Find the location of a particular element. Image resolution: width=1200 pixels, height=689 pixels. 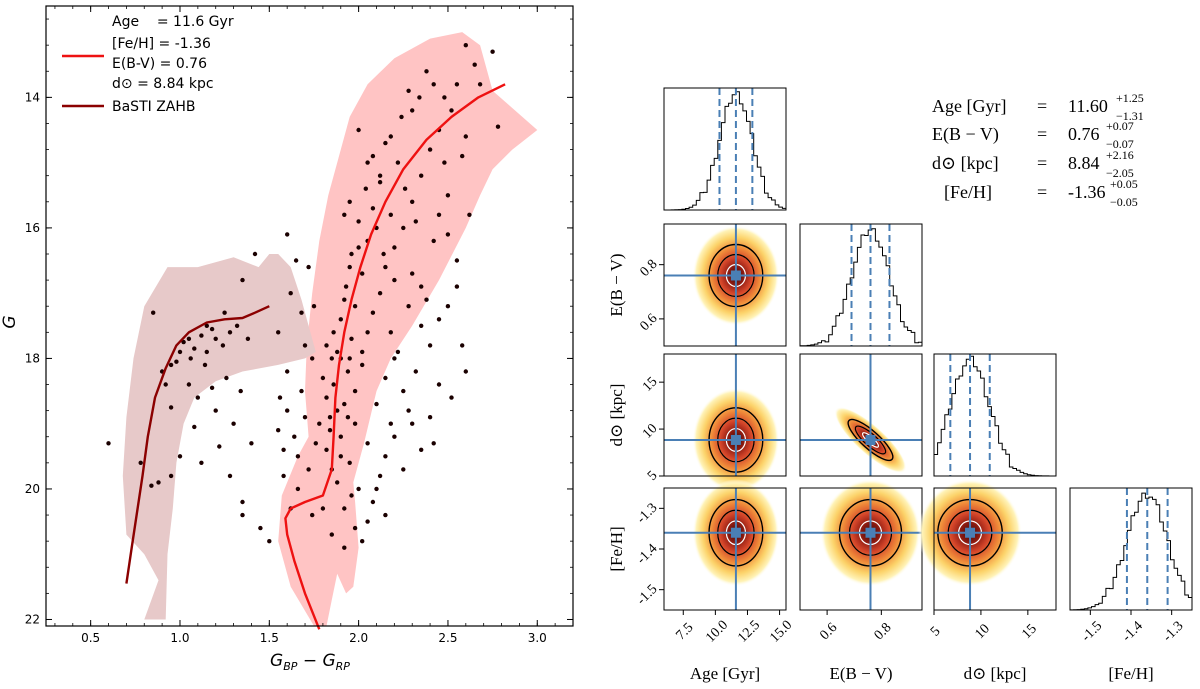

corner-x-tick-label: -1.4 is located at coordinates (1133, 632).